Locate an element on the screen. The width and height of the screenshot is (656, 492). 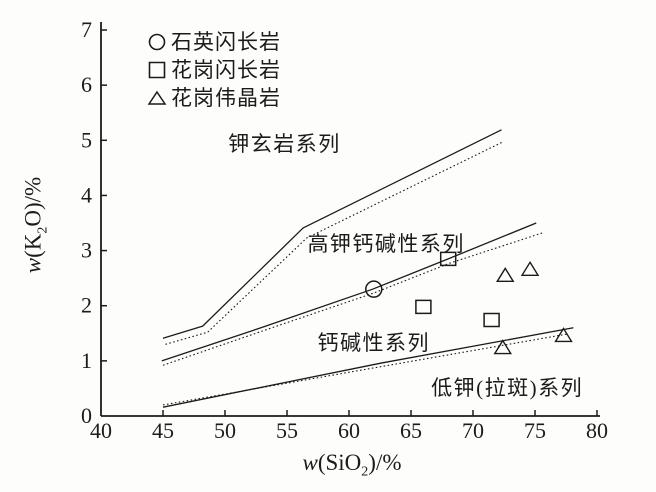
x-axis-title-symbol: w is located at coordinates (310, 462).